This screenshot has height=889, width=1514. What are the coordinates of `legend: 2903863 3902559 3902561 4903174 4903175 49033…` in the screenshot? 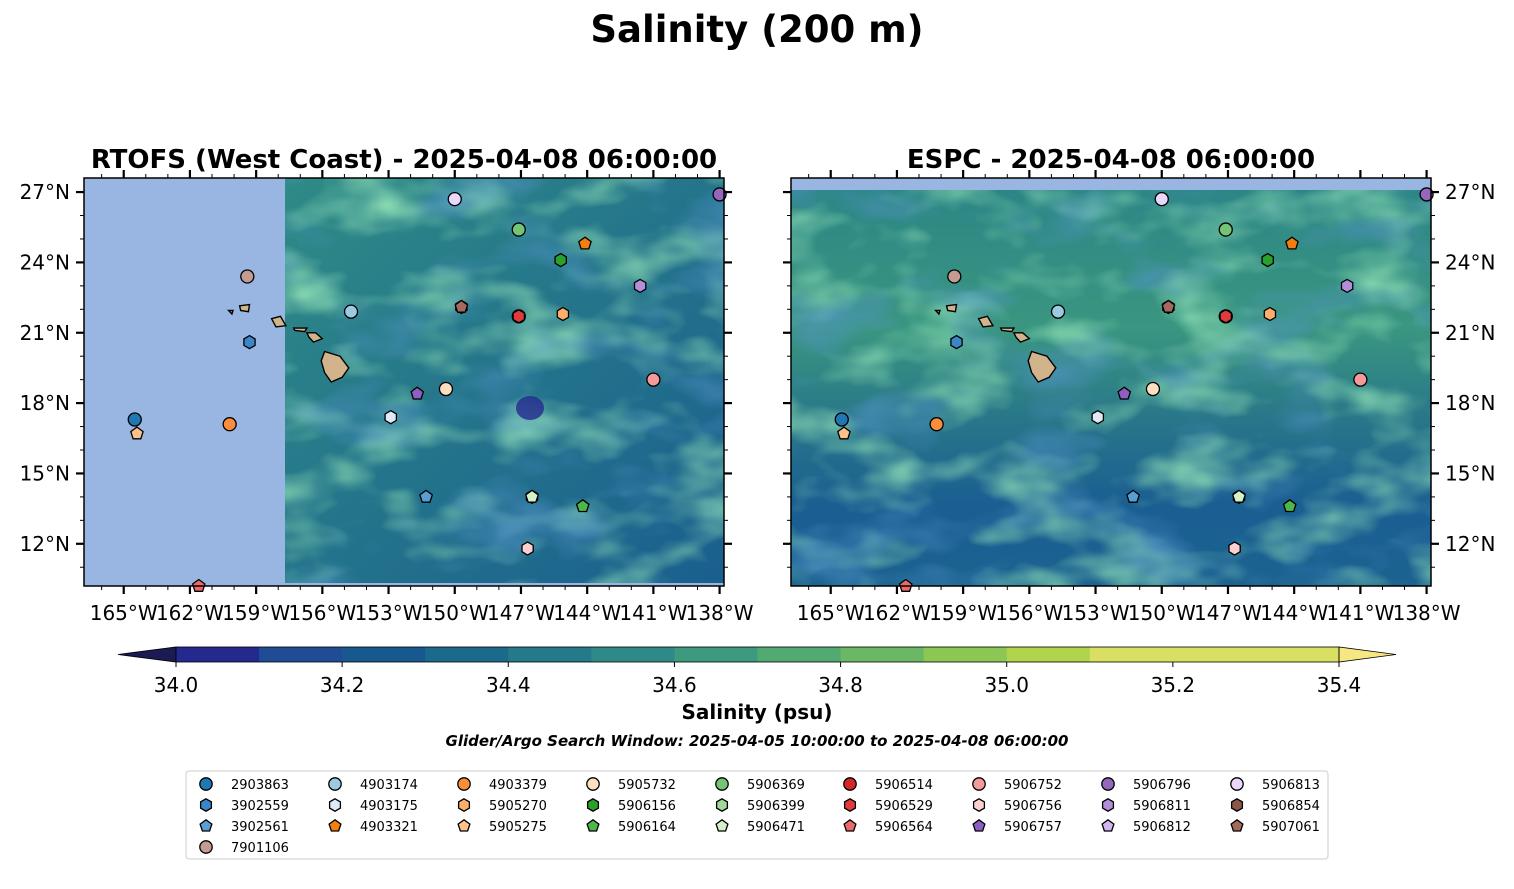 It's located at (757, 815).